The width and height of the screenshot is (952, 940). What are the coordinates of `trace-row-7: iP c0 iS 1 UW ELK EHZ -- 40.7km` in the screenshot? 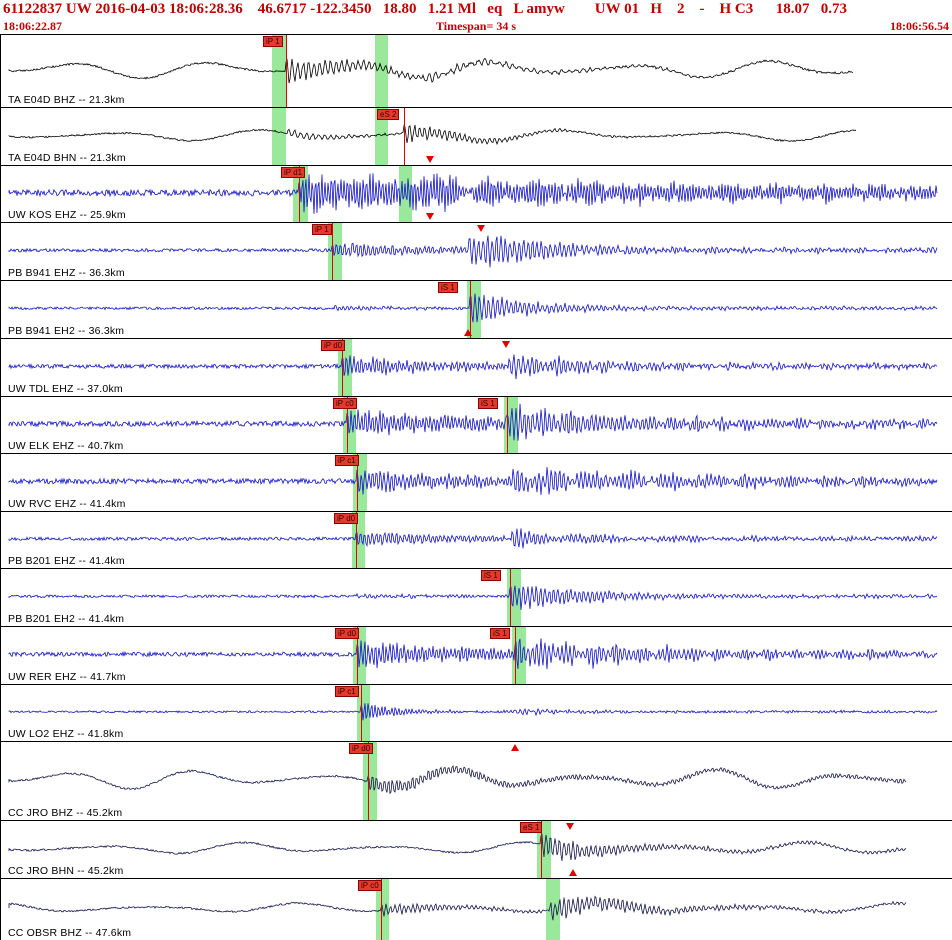 It's located at (476, 425).